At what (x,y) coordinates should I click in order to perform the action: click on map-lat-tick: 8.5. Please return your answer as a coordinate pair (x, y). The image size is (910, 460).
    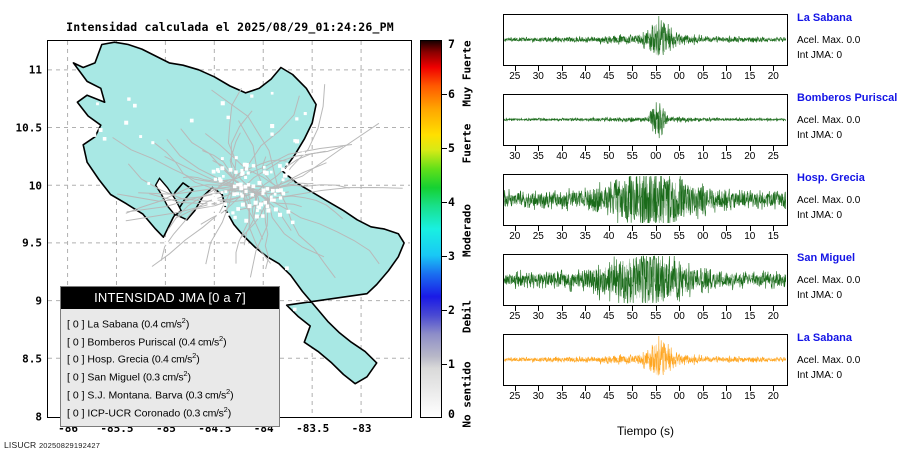
    Looking at the image, I should click on (32, 359).